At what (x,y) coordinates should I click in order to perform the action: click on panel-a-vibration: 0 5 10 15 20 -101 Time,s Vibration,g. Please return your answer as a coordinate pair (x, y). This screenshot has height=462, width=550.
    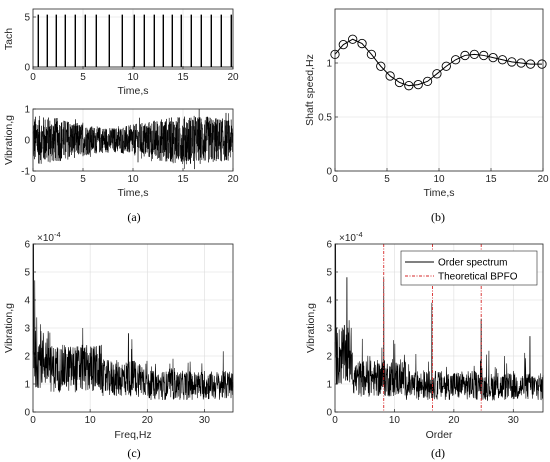
    Looking at the image, I should click on (121, 152).